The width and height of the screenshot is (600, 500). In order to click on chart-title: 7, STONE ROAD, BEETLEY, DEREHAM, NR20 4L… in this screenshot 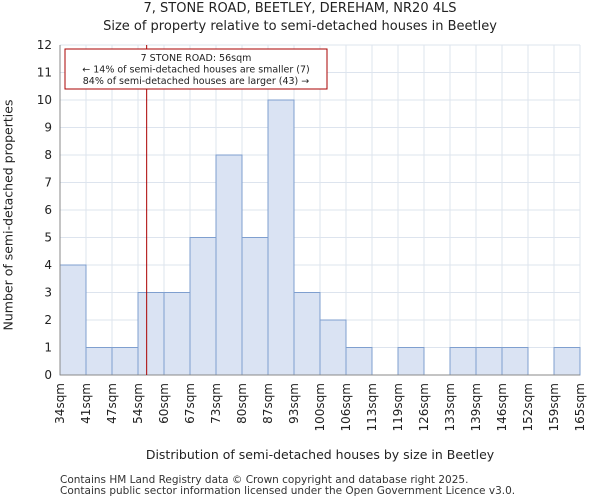, I will do `click(300, 8)`.